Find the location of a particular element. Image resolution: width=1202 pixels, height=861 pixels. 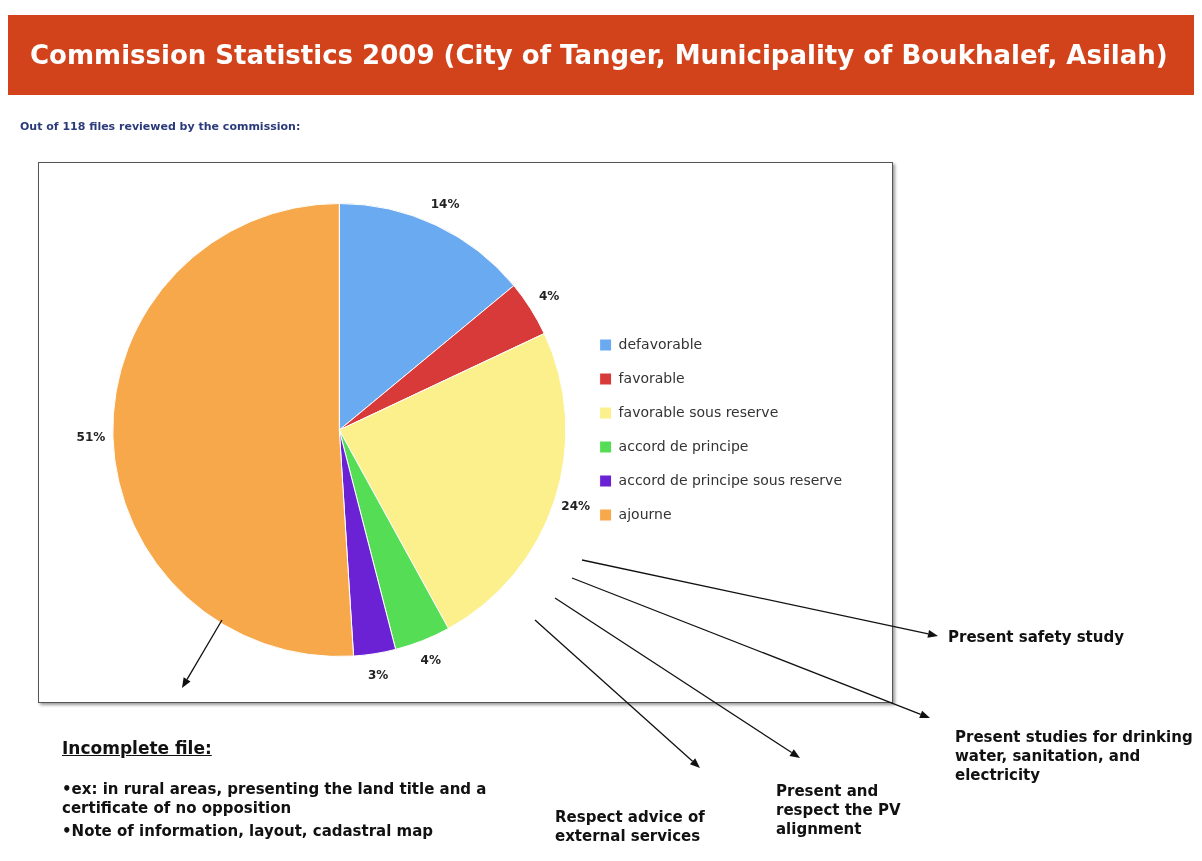

legend-label: accord de principe sous reserve is located at coordinates (730, 479).